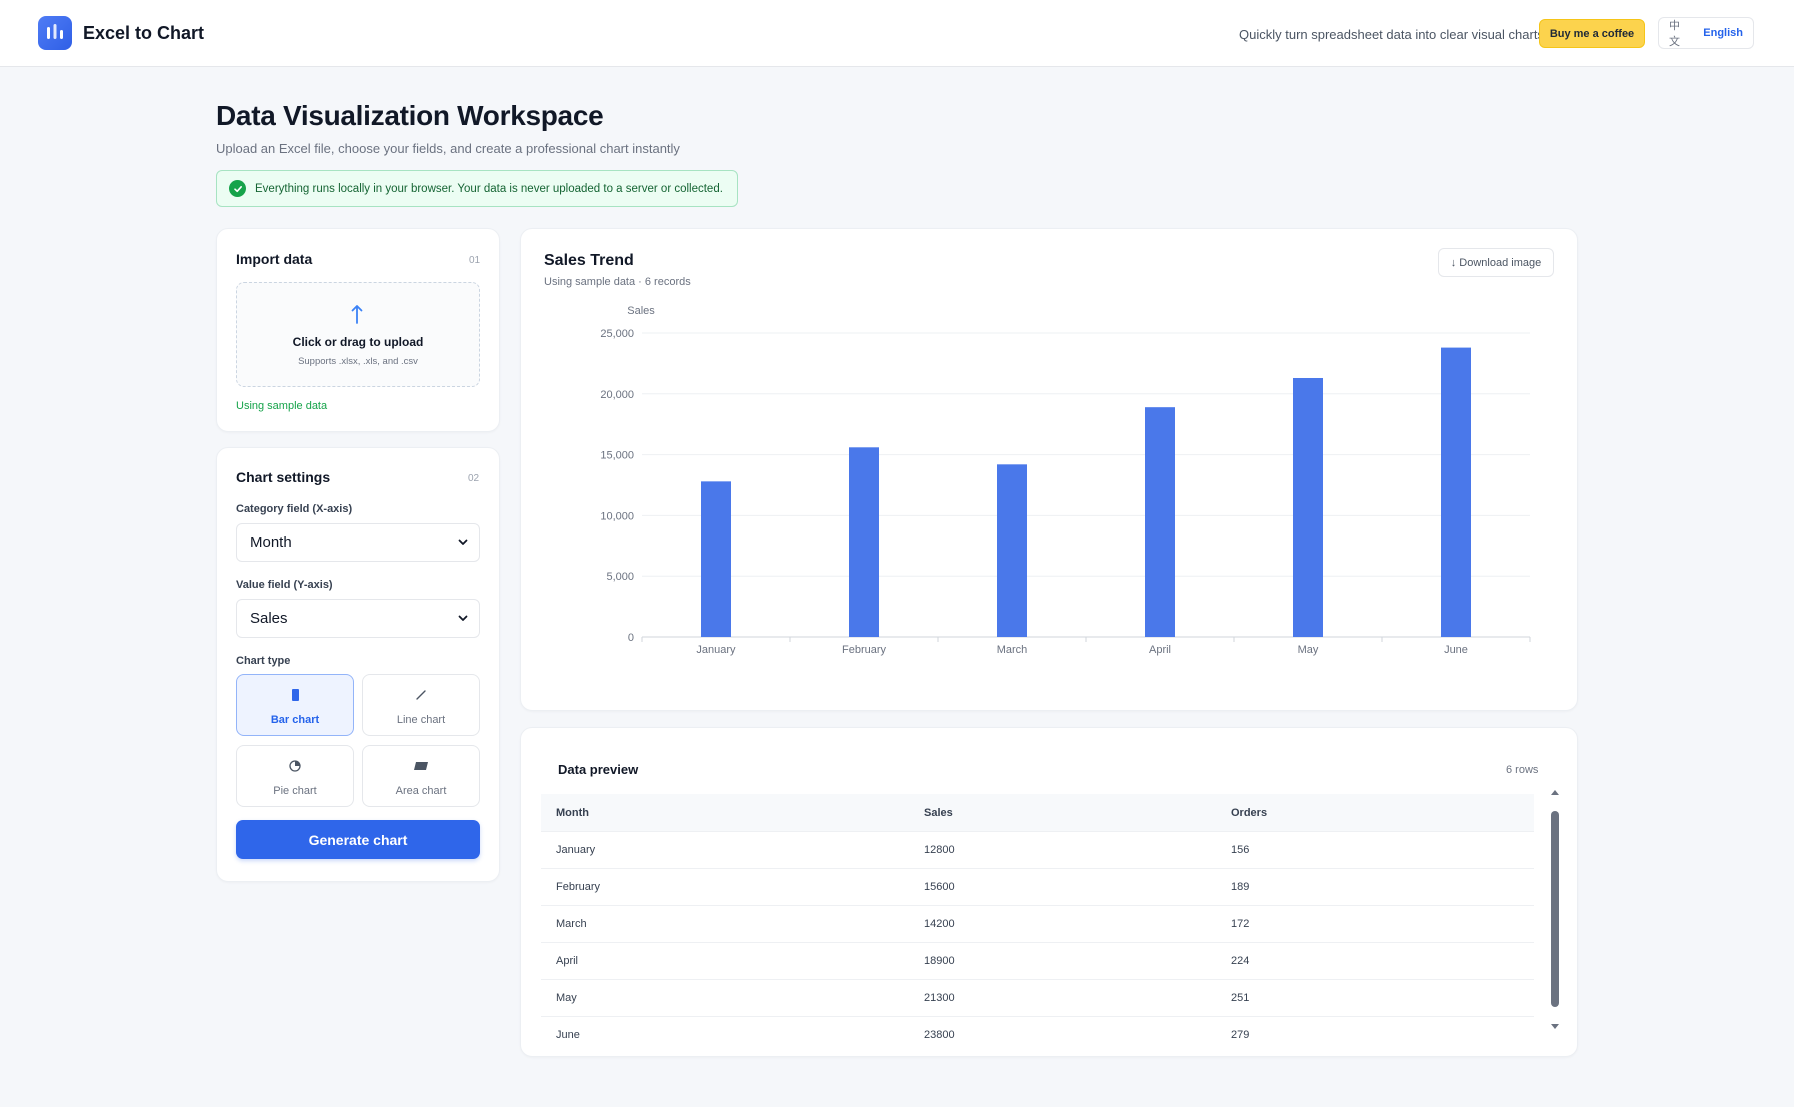 The width and height of the screenshot is (1794, 1107). What do you see at coordinates (1012, 550) in the screenshot?
I see `bar-march` at bounding box center [1012, 550].